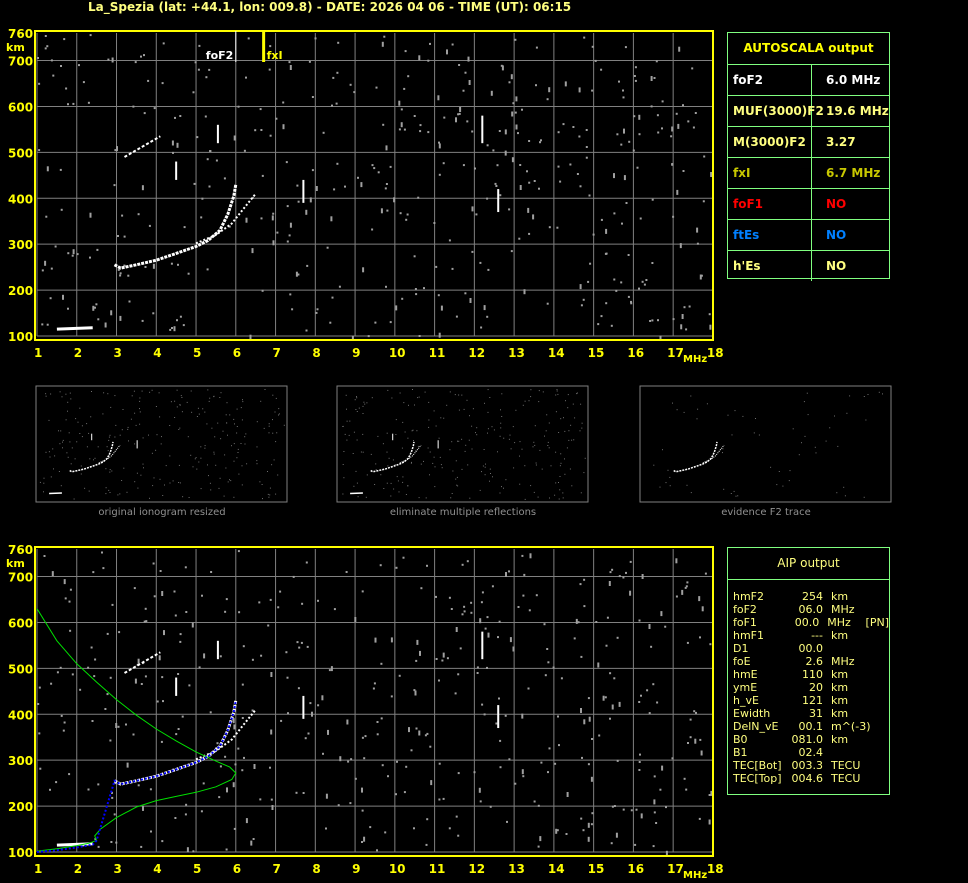 The width and height of the screenshot is (968, 883). I want to click on aip-cell: Ewidth, so click(752, 713).